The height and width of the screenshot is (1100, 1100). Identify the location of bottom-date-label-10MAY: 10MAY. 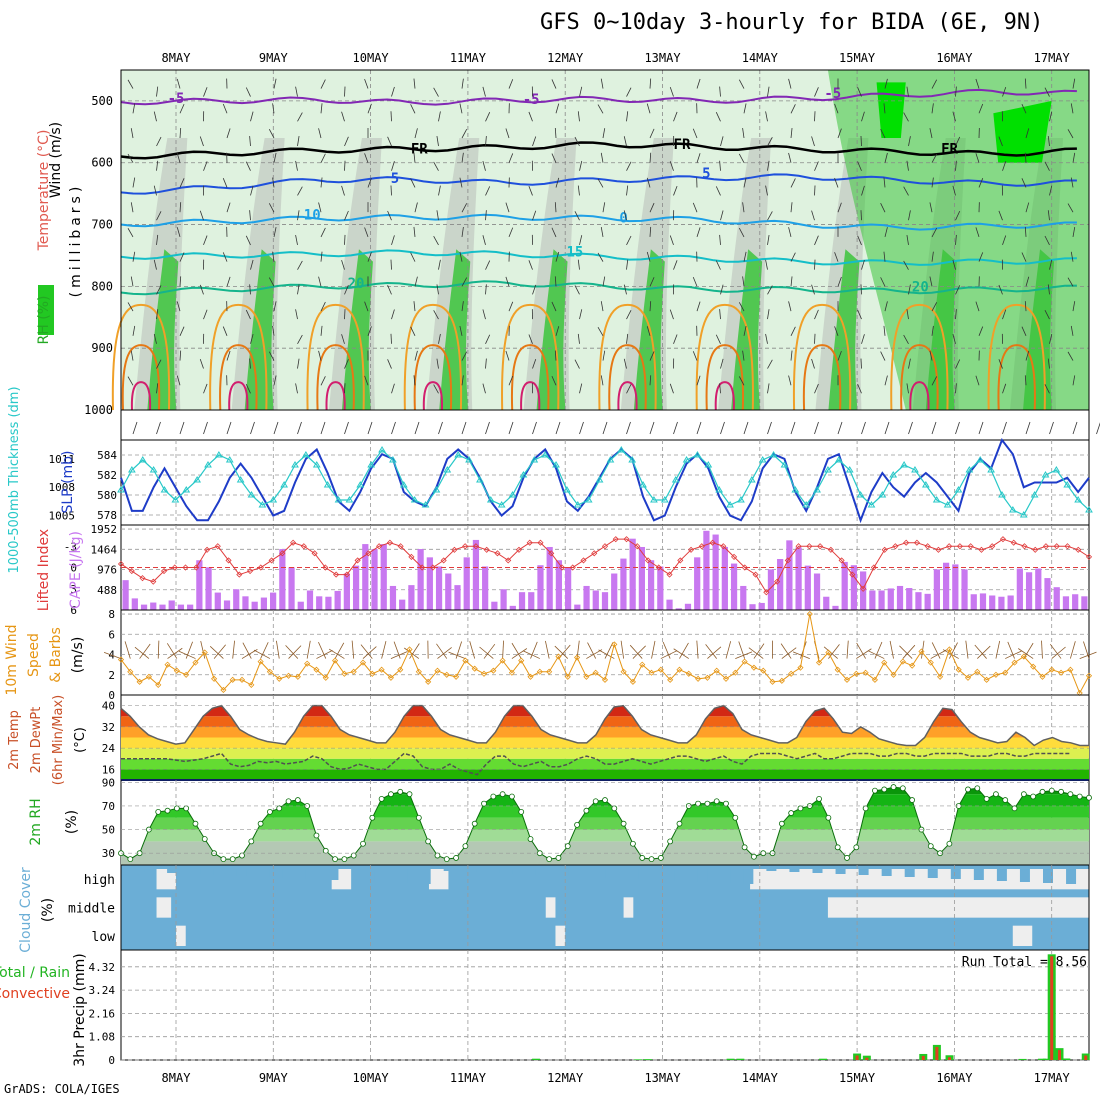
(371, 1078).